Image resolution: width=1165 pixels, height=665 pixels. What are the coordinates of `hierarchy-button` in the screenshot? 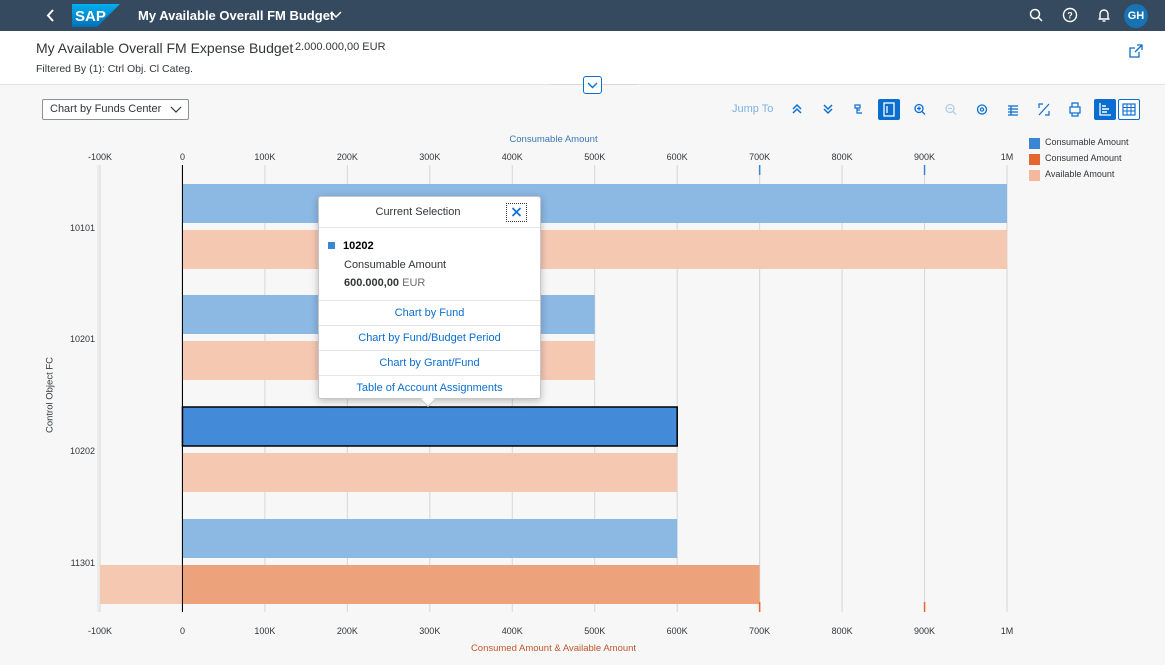 It's located at (859, 109).